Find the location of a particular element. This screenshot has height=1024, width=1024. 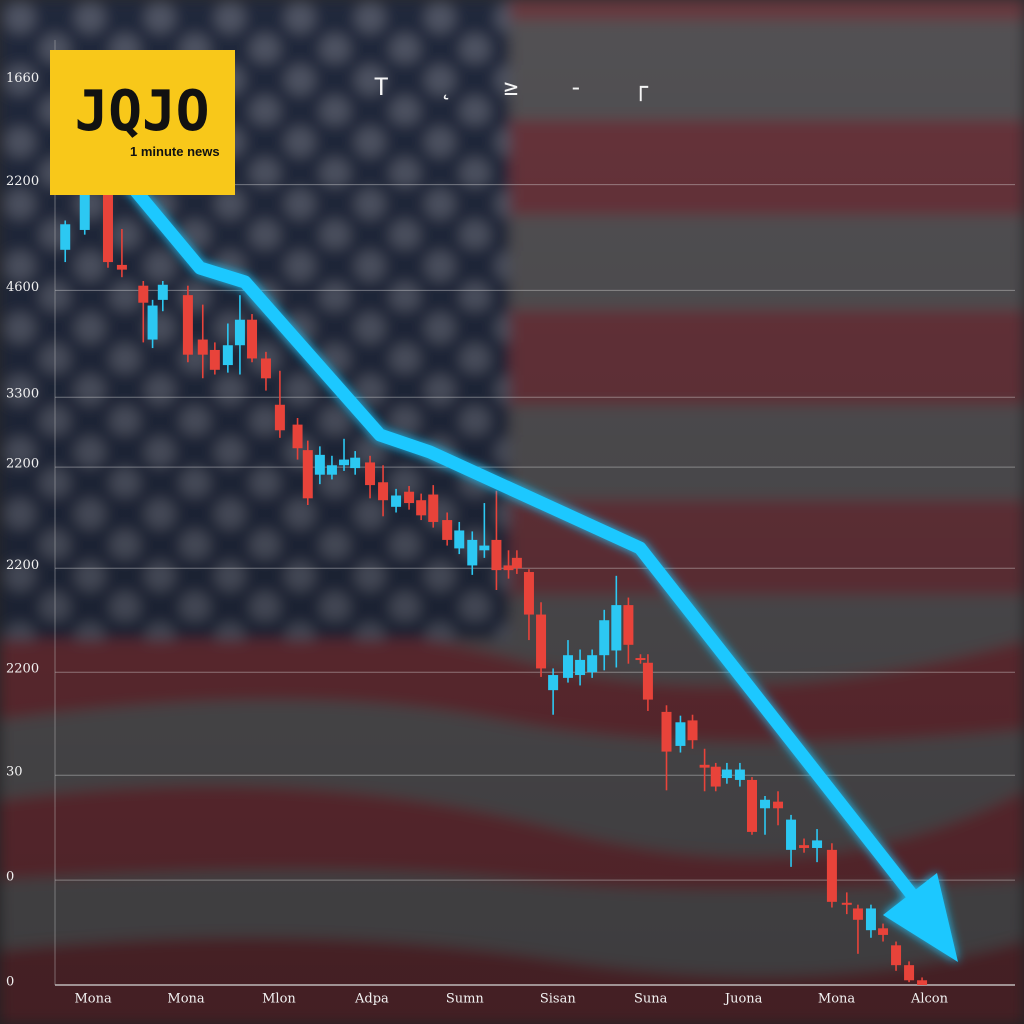

y-tick-label: 3300 is located at coordinates (22, 394).